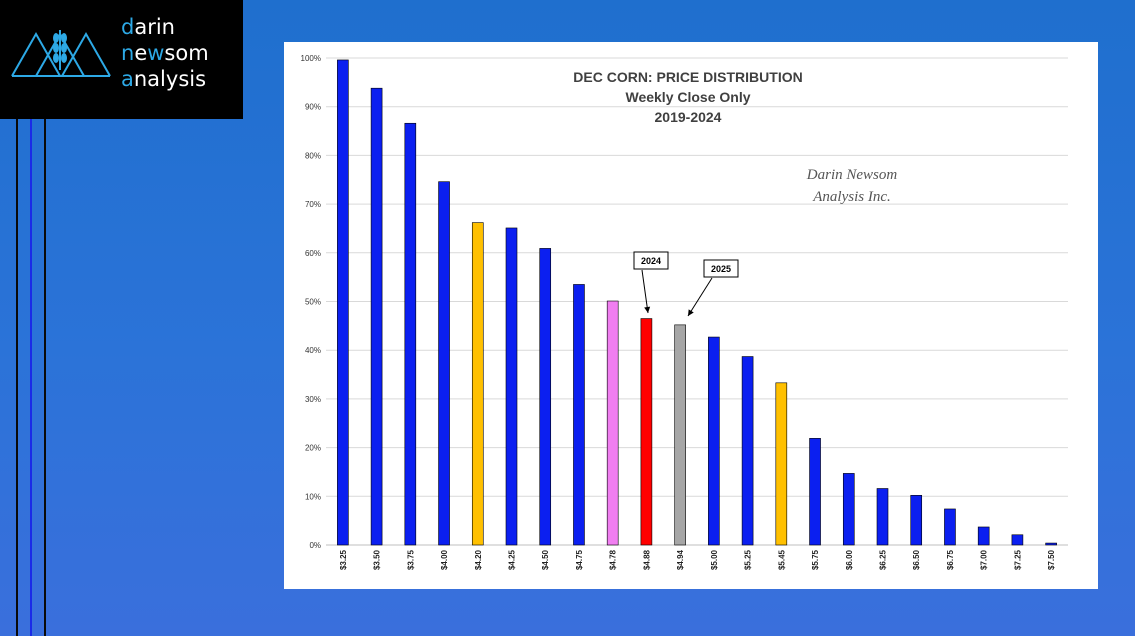 The width and height of the screenshot is (1135, 636). Describe the element at coordinates (714, 559) in the screenshot. I see `x-tick-label: $5.00` at that location.